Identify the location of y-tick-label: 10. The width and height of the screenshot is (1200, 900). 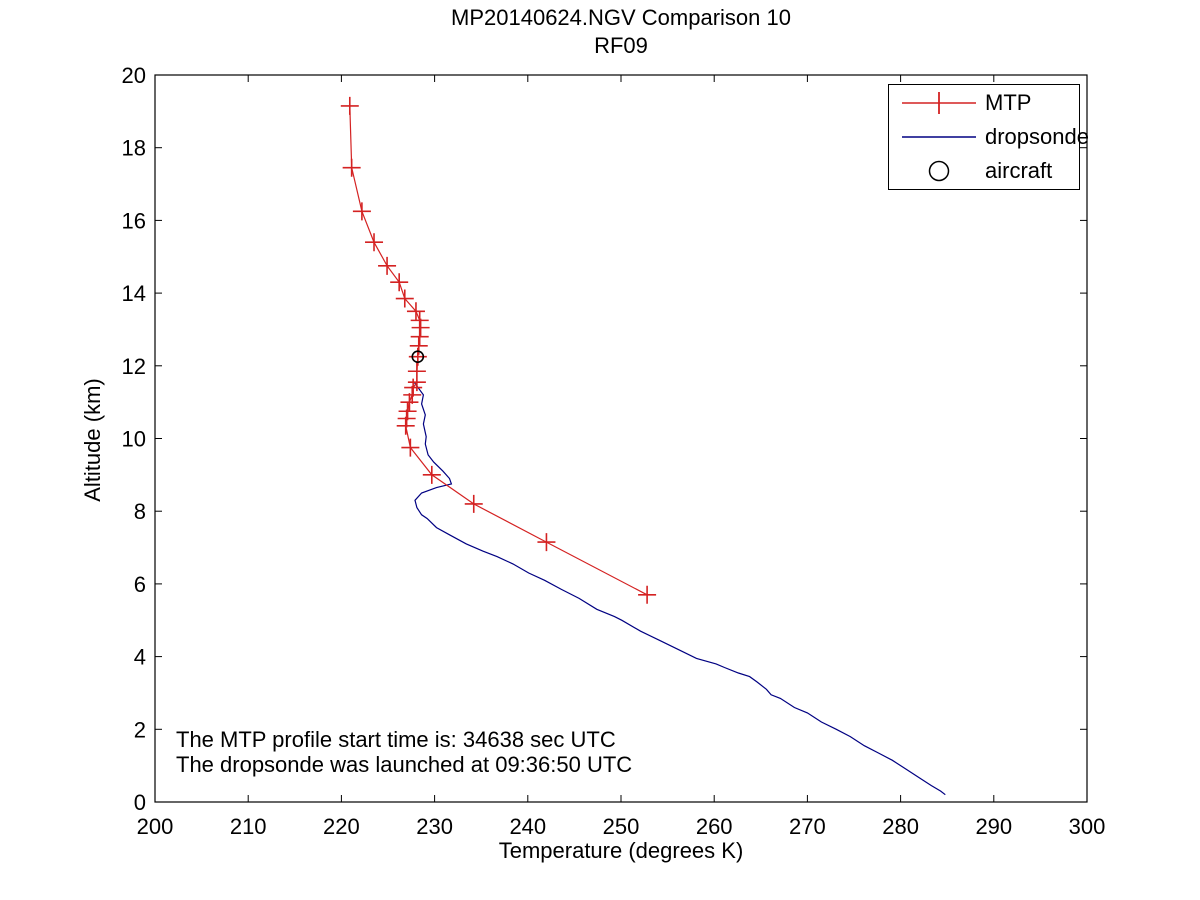
(134, 439).